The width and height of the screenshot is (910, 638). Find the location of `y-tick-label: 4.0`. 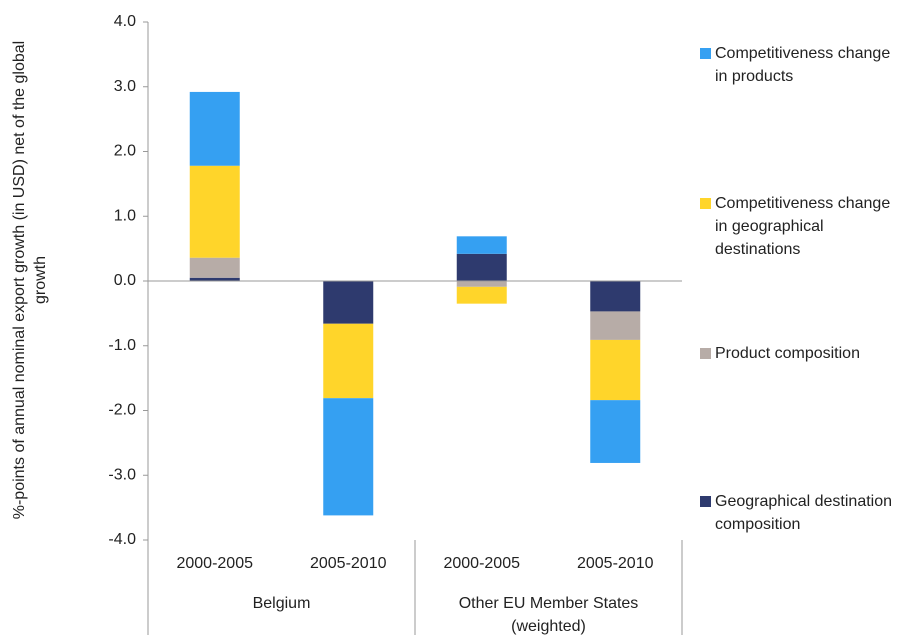

y-tick-label: 4.0 is located at coordinates (125, 21).